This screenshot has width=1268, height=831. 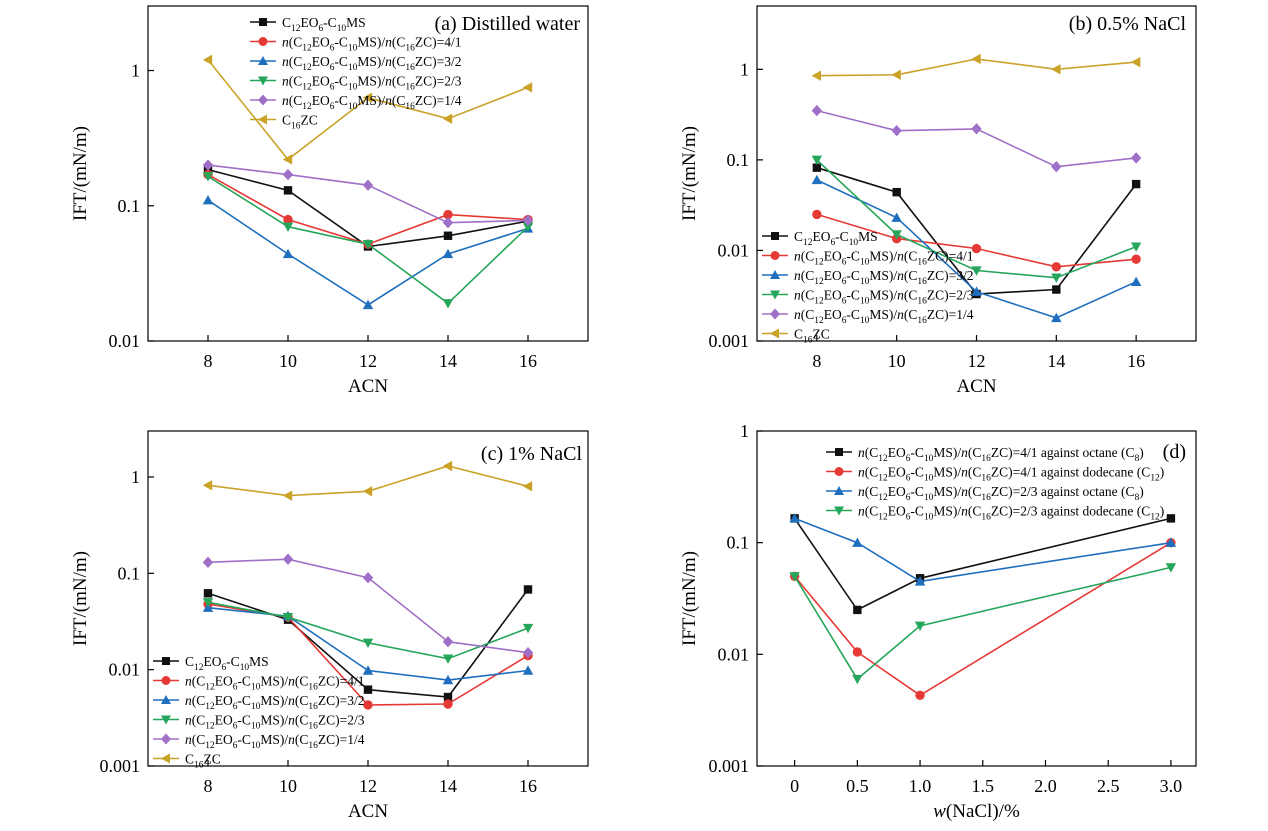 What do you see at coordinates (532, 454) in the screenshot?
I see `panel-c-panel-label: (c) 1% NaCl` at bounding box center [532, 454].